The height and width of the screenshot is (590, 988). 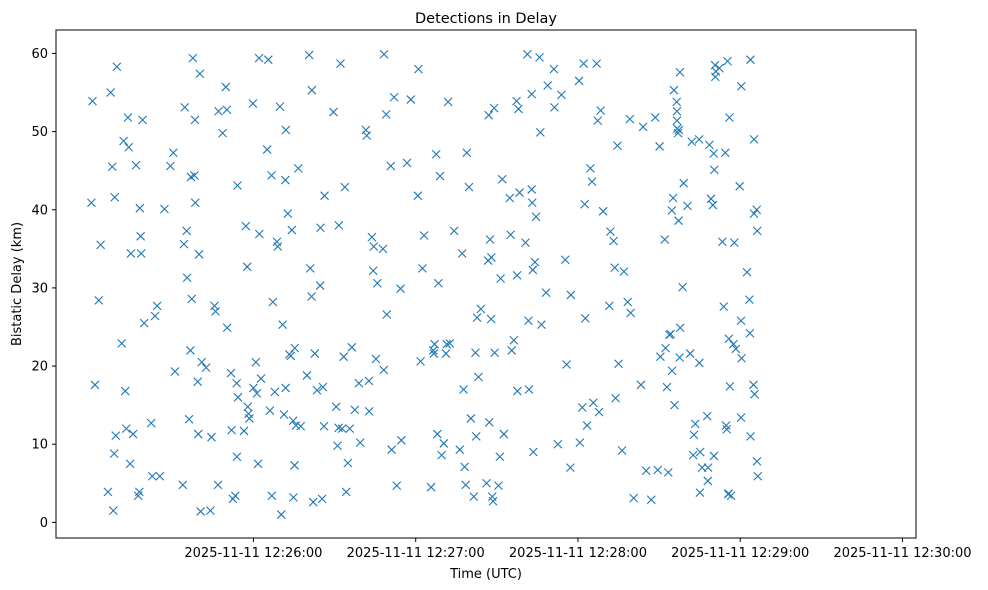 I want to click on x-axis-label: Time (UTC), so click(x=485, y=574).